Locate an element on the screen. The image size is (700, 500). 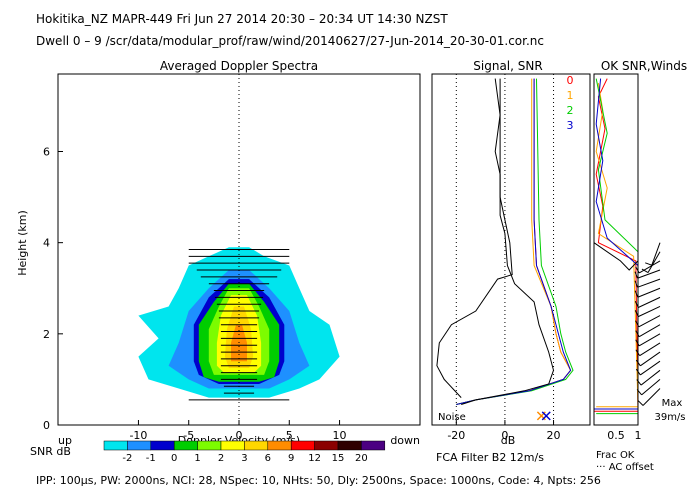
colorbar-tick-label: 0 is located at coordinates (174, 458).